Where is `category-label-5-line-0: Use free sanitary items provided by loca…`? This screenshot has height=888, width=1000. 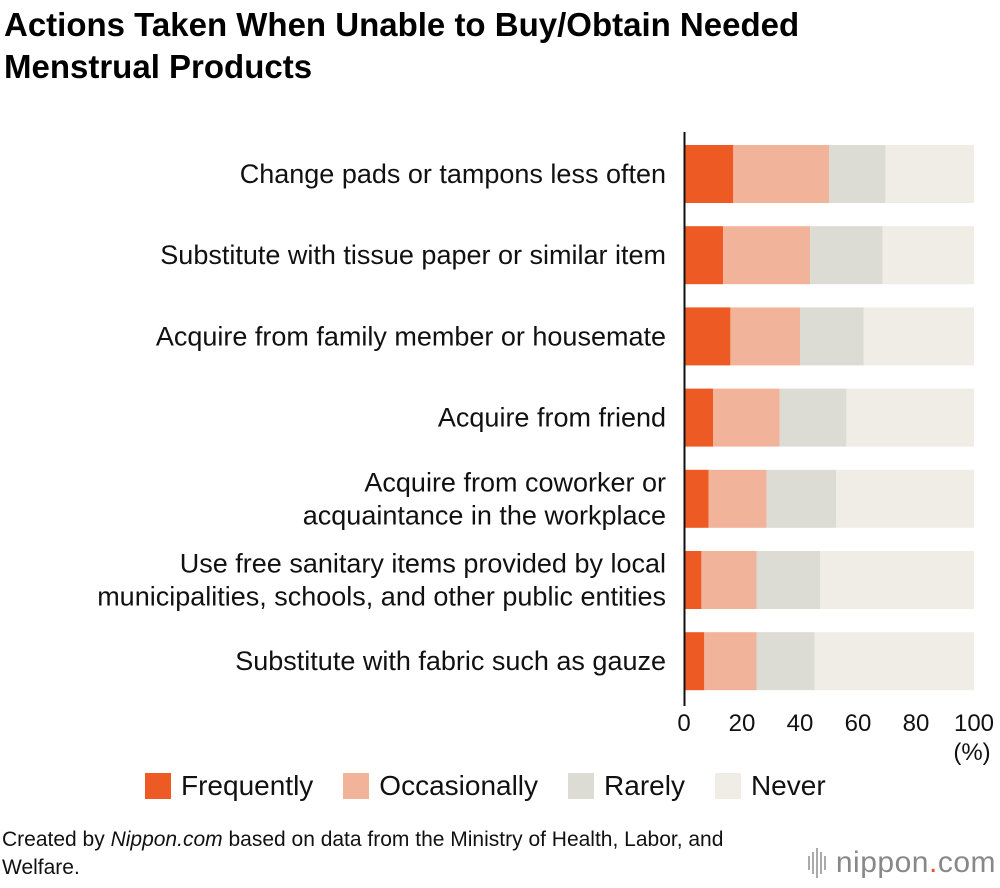
category-label-5-line-0: Use free sanitary items provided by loca… is located at coordinates (423, 564).